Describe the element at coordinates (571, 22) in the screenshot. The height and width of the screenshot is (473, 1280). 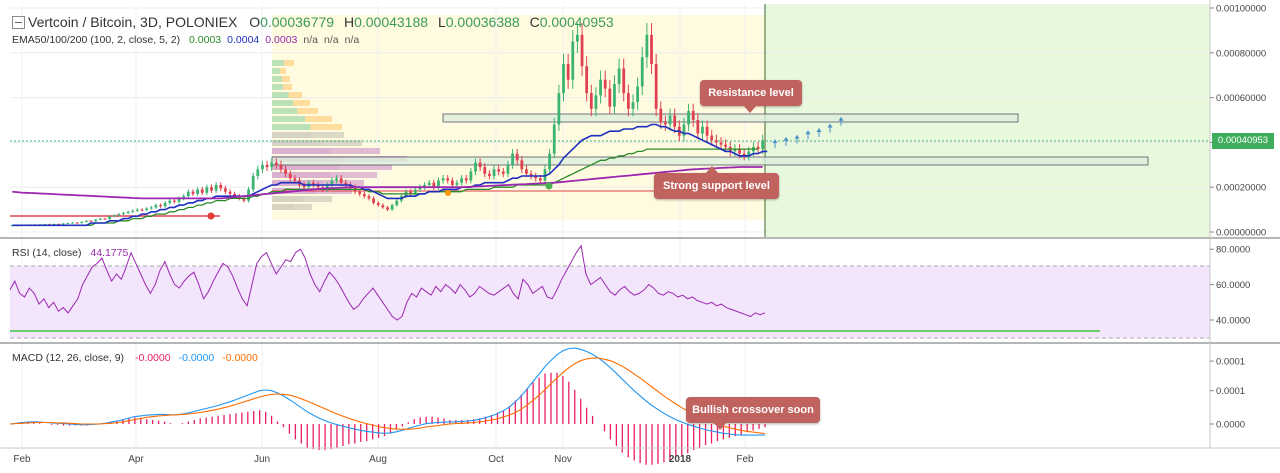
I see `ohlc-close: C0.00040953` at that location.